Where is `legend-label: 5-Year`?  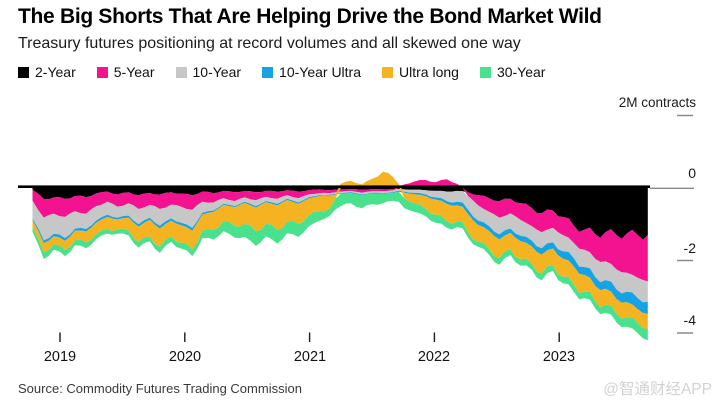 legend-label: 5-Year is located at coordinates (134, 72).